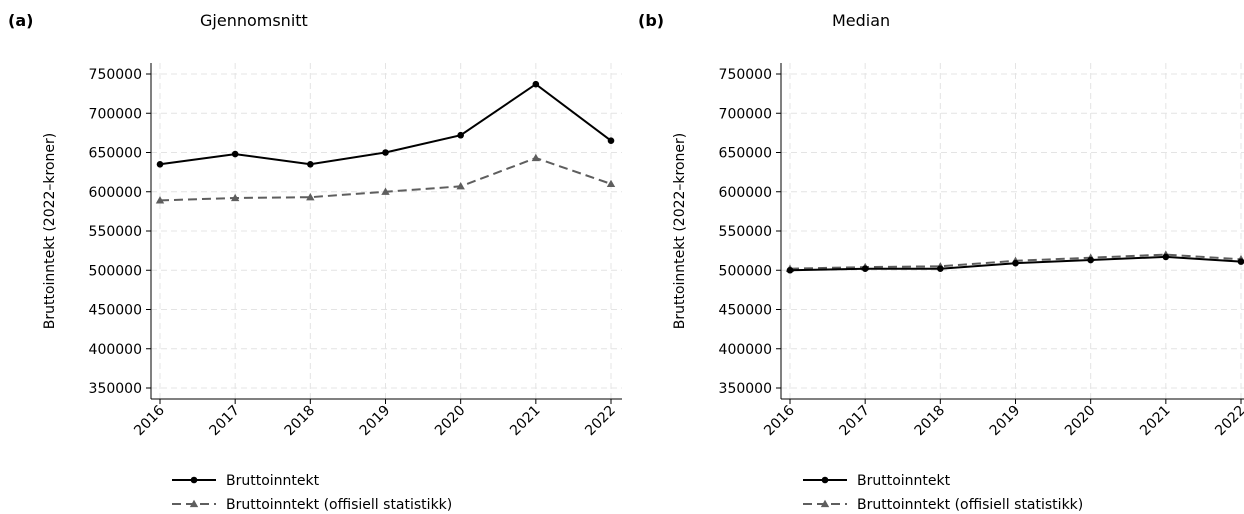  I want to click on panel-title: Median, so click(861, 20).